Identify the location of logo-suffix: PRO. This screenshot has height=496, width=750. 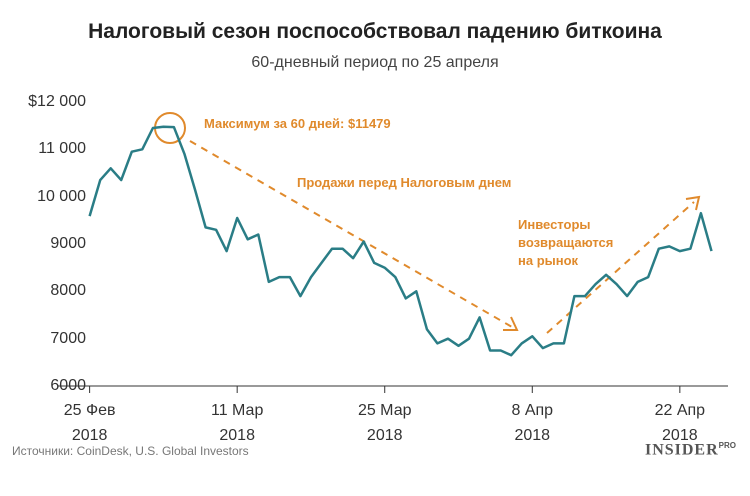
(727, 445).